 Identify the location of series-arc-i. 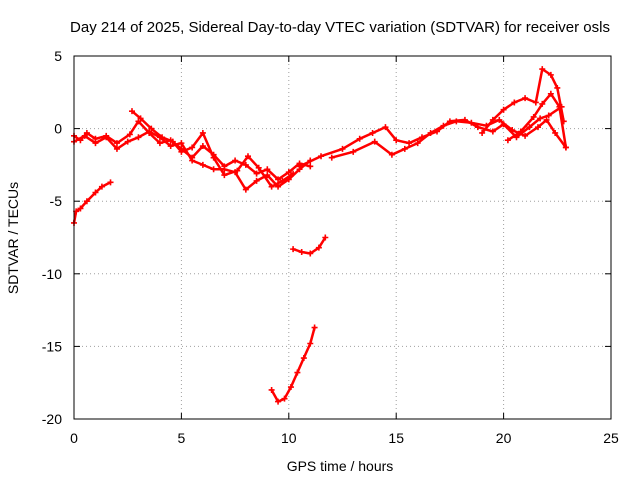
(523, 101).